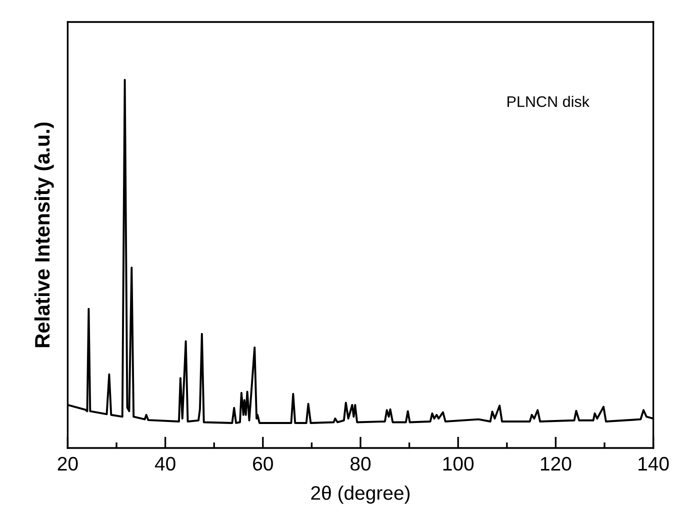 The image size is (677, 524). What do you see at coordinates (360, 495) in the screenshot?
I see `x-axis-title: 2θ (degree)` at bounding box center [360, 495].